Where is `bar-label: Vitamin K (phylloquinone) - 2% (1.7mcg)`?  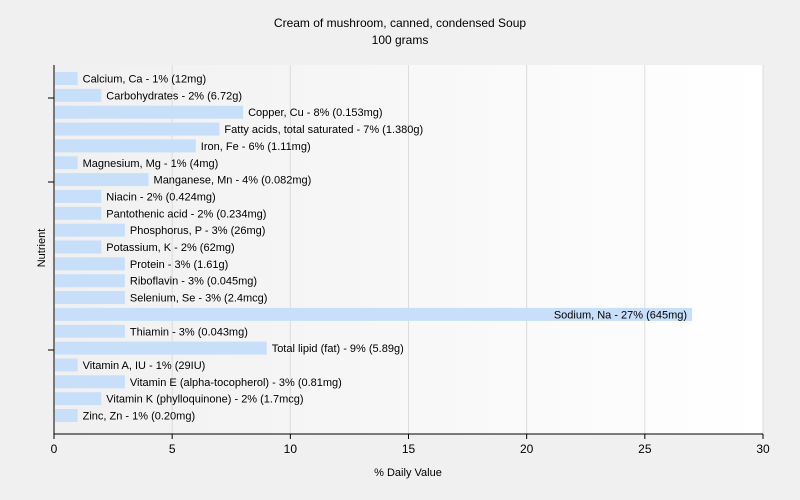 bar-label: Vitamin K (phylloquinone) - 2% (1.7mcg) is located at coordinates (204, 400).